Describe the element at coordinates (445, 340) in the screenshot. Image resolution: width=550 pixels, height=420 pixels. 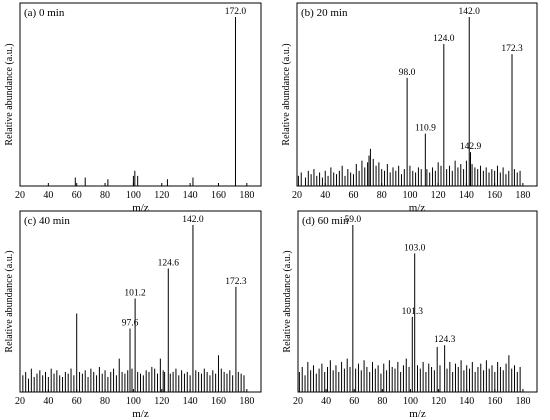
I see `peak-label: 124.3` at that location.